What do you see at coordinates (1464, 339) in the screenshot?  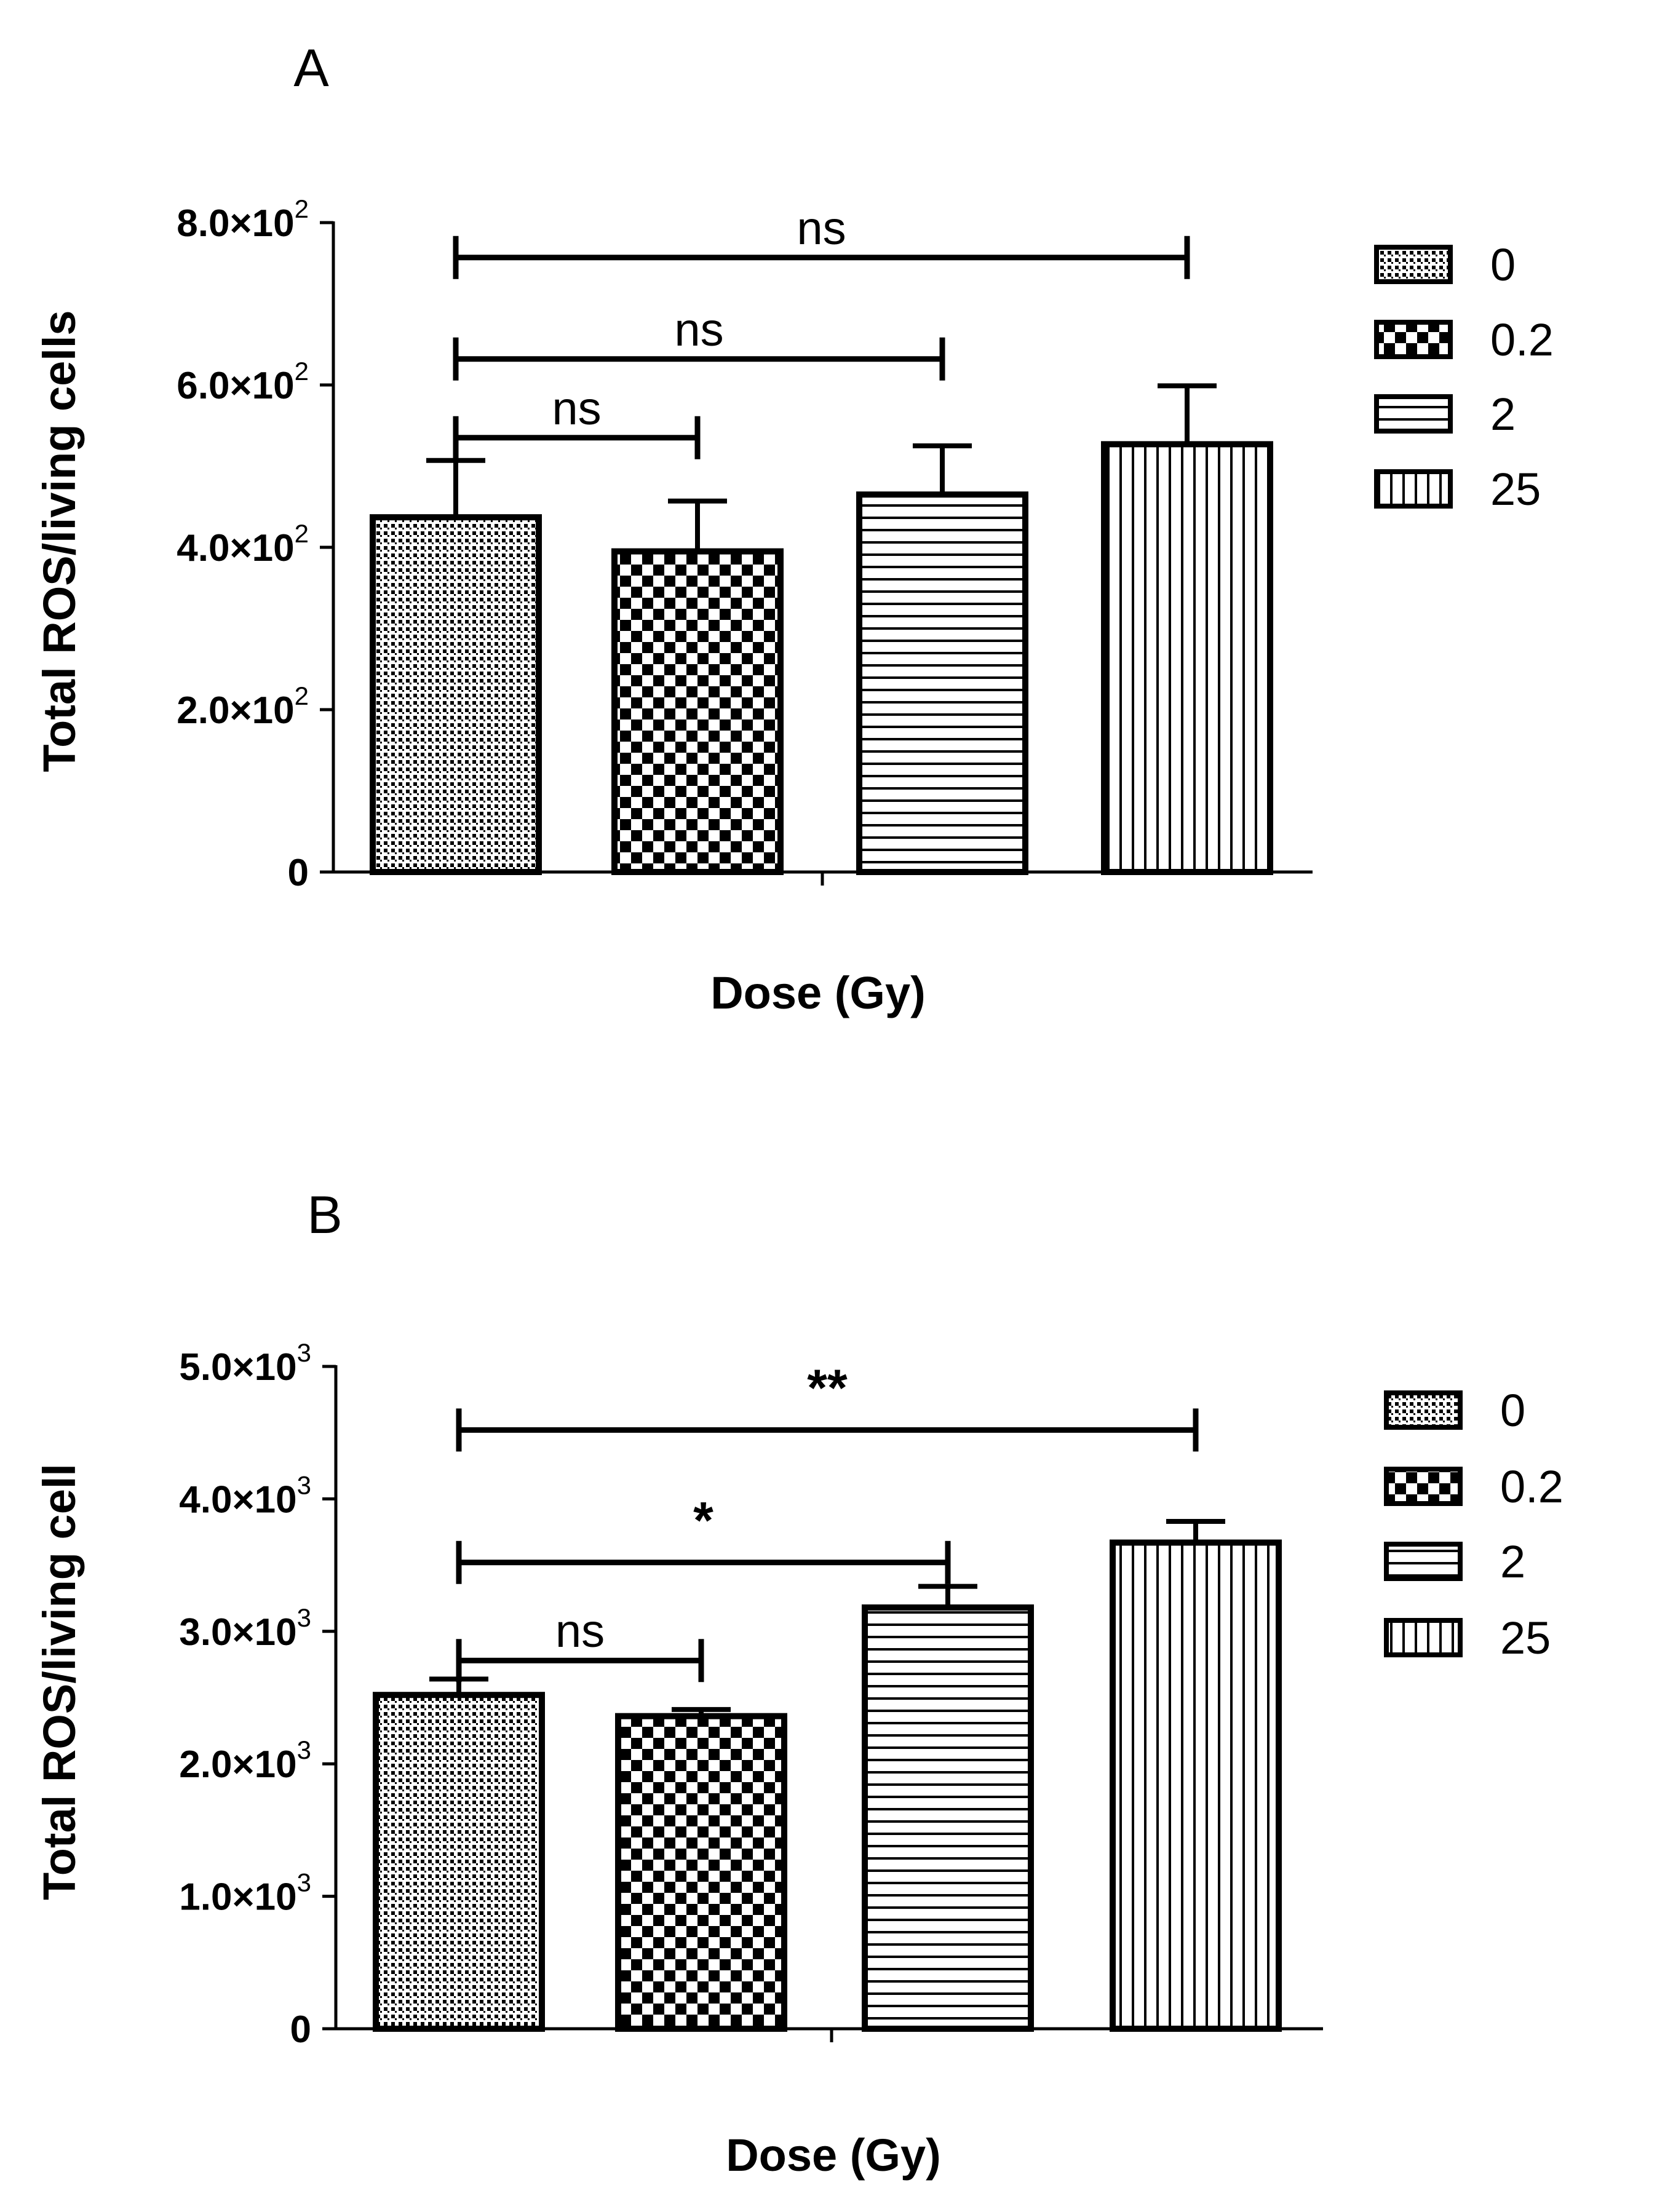 I see `panel-a-legend-item: 0.2` at bounding box center [1464, 339].